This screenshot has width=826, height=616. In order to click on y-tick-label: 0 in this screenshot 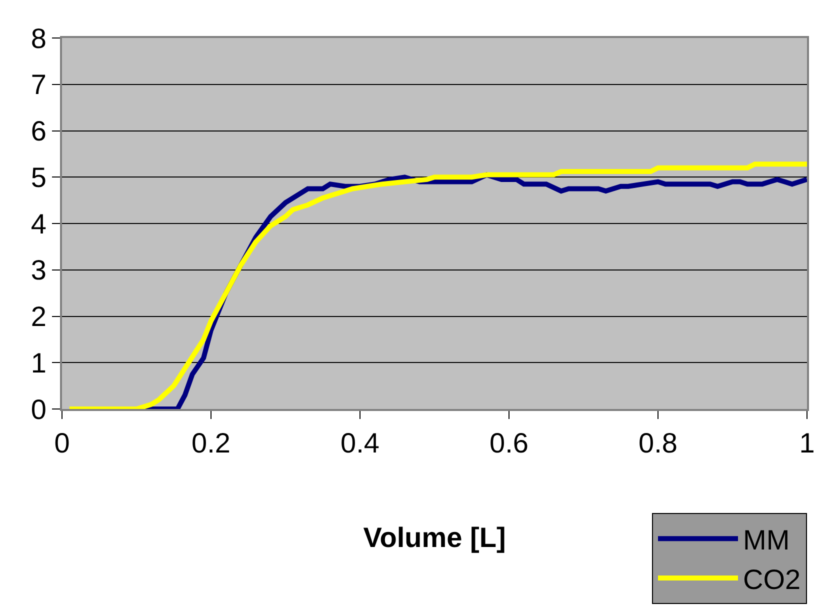, I will do `click(38, 409)`.